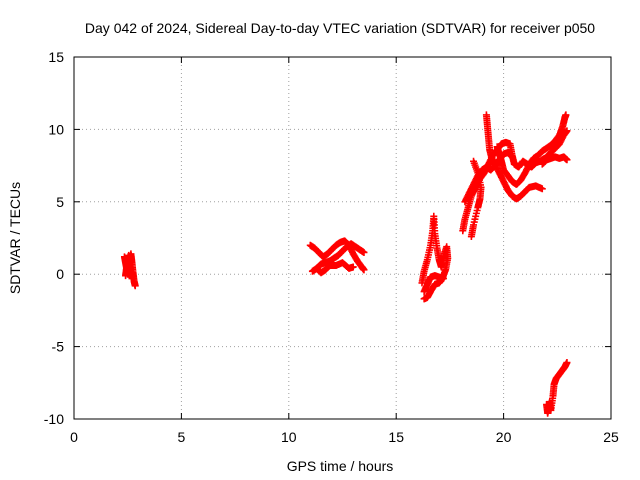 This screenshot has width=640, height=480. What do you see at coordinates (60, 274) in the screenshot?
I see `y-tick-label: 0` at bounding box center [60, 274].